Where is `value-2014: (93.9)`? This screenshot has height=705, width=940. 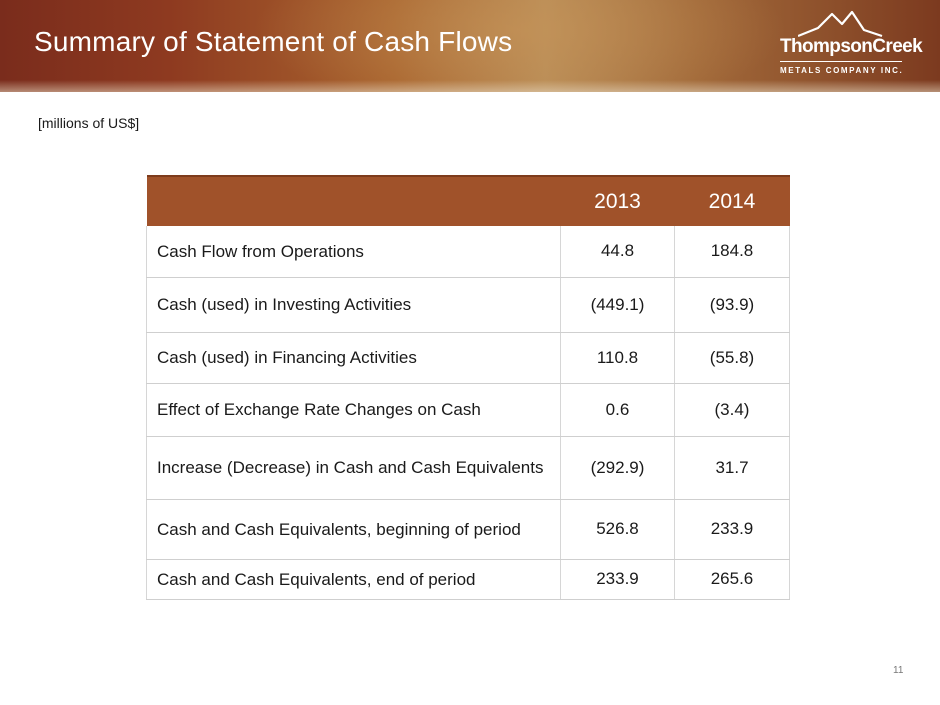
value-2014: (93.9) is located at coordinates (732, 305).